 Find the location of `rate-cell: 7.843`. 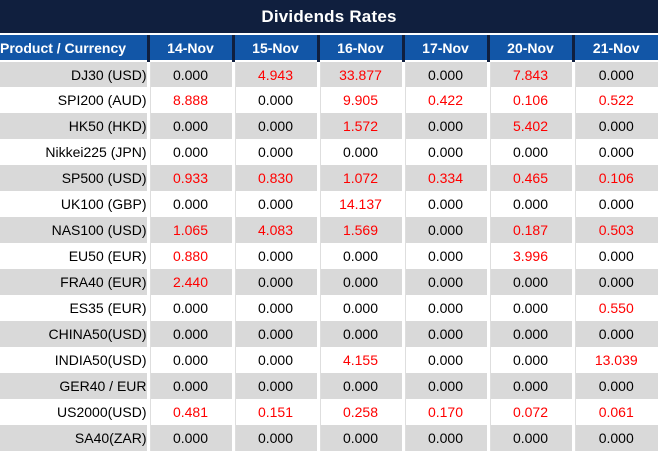

rate-cell: 7.843 is located at coordinates (529, 73).